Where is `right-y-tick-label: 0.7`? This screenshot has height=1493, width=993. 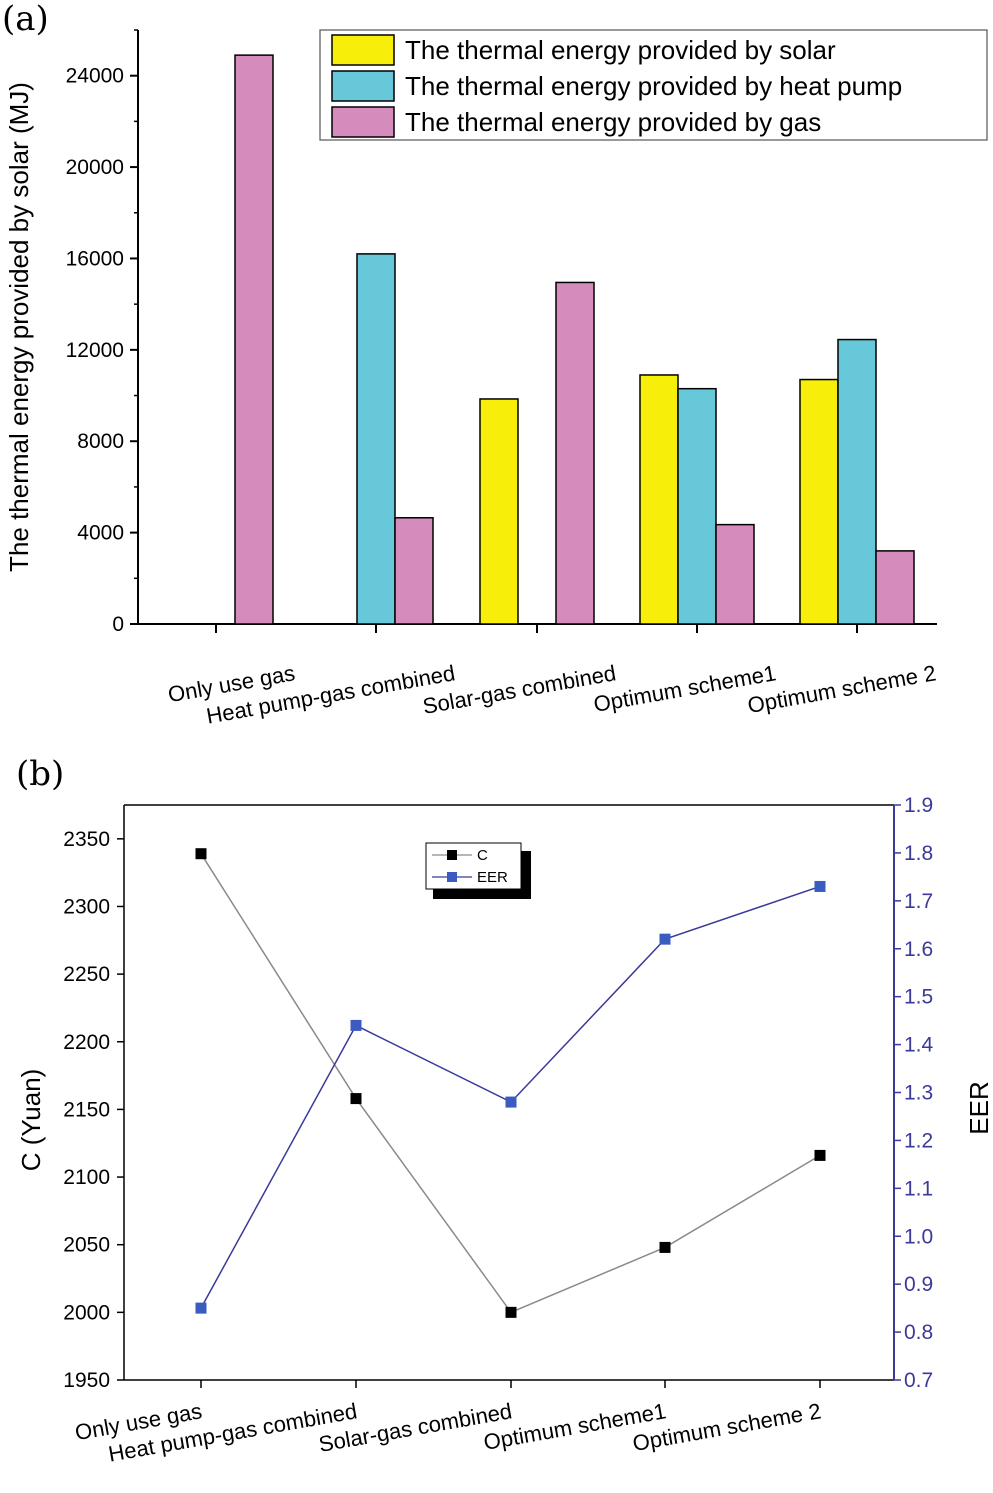
right-y-tick-label: 0.7 is located at coordinates (918, 1380).